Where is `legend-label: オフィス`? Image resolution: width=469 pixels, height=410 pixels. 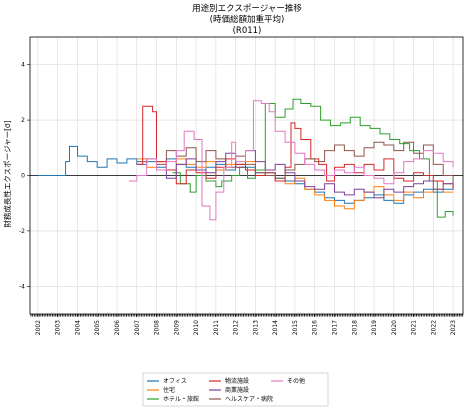 legend-label: オフィス is located at coordinates (175, 381).